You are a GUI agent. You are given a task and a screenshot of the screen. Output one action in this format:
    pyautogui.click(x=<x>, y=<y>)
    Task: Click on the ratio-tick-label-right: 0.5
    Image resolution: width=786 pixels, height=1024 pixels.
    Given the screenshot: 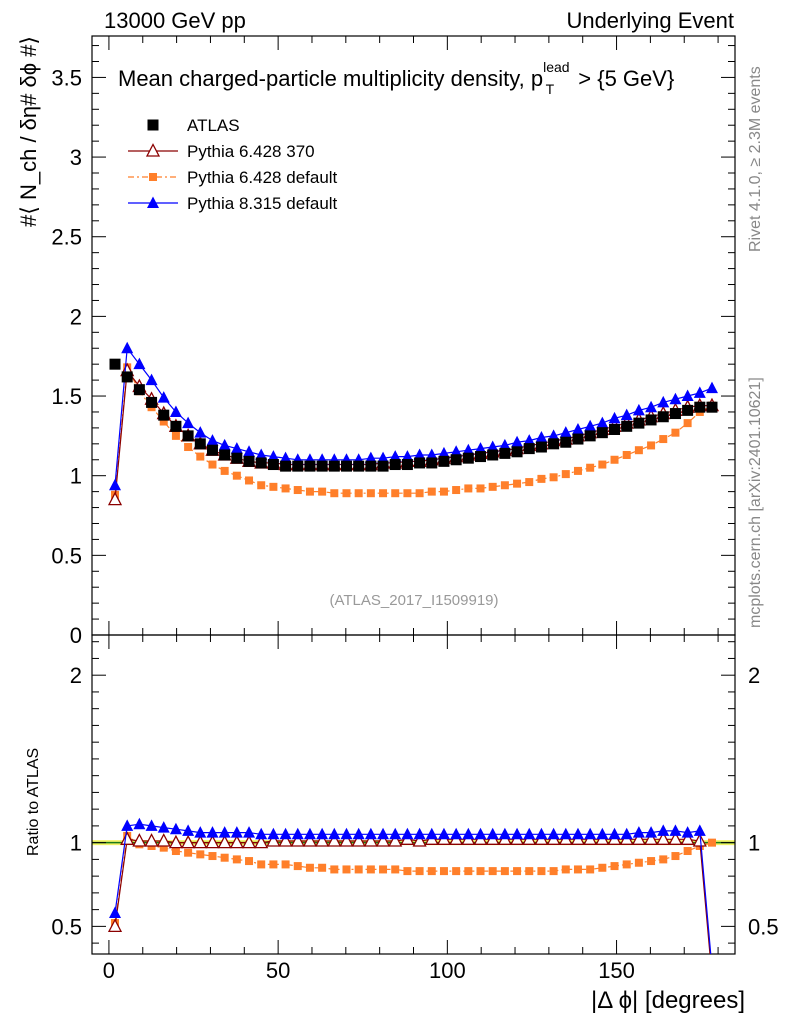 What is the action you would take?
    pyautogui.click(x=763, y=926)
    